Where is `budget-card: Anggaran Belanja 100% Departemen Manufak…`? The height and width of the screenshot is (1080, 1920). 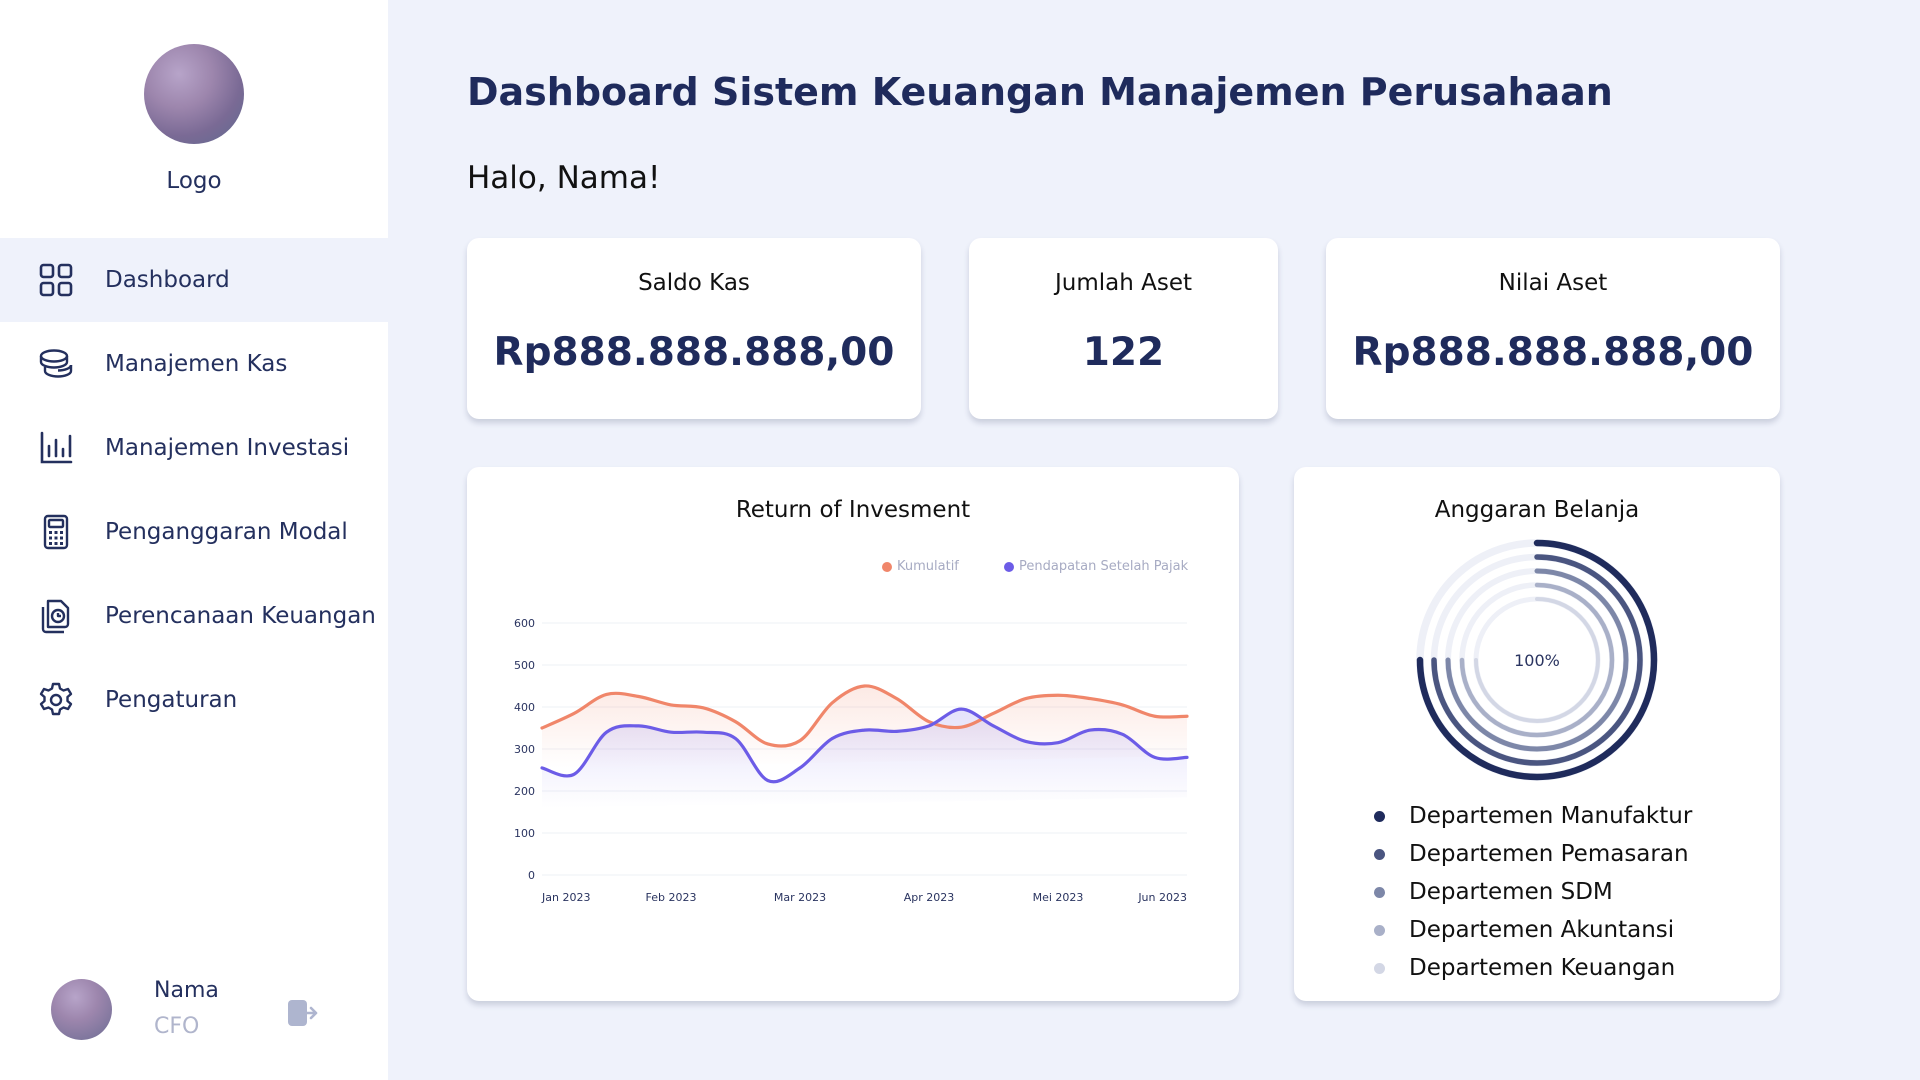 budget-card: Anggaran Belanja 100% Departemen Manufak… is located at coordinates (1537, 734).